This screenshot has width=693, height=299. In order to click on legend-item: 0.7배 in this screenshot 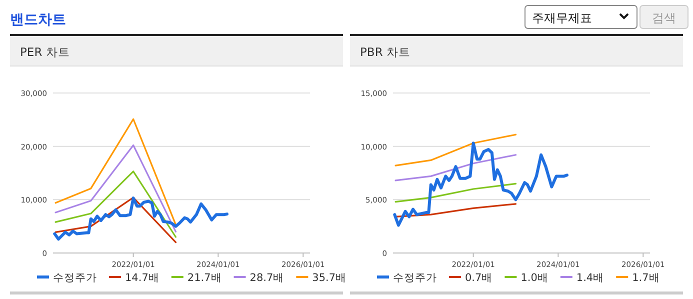, I will do `click(471, 278)`.